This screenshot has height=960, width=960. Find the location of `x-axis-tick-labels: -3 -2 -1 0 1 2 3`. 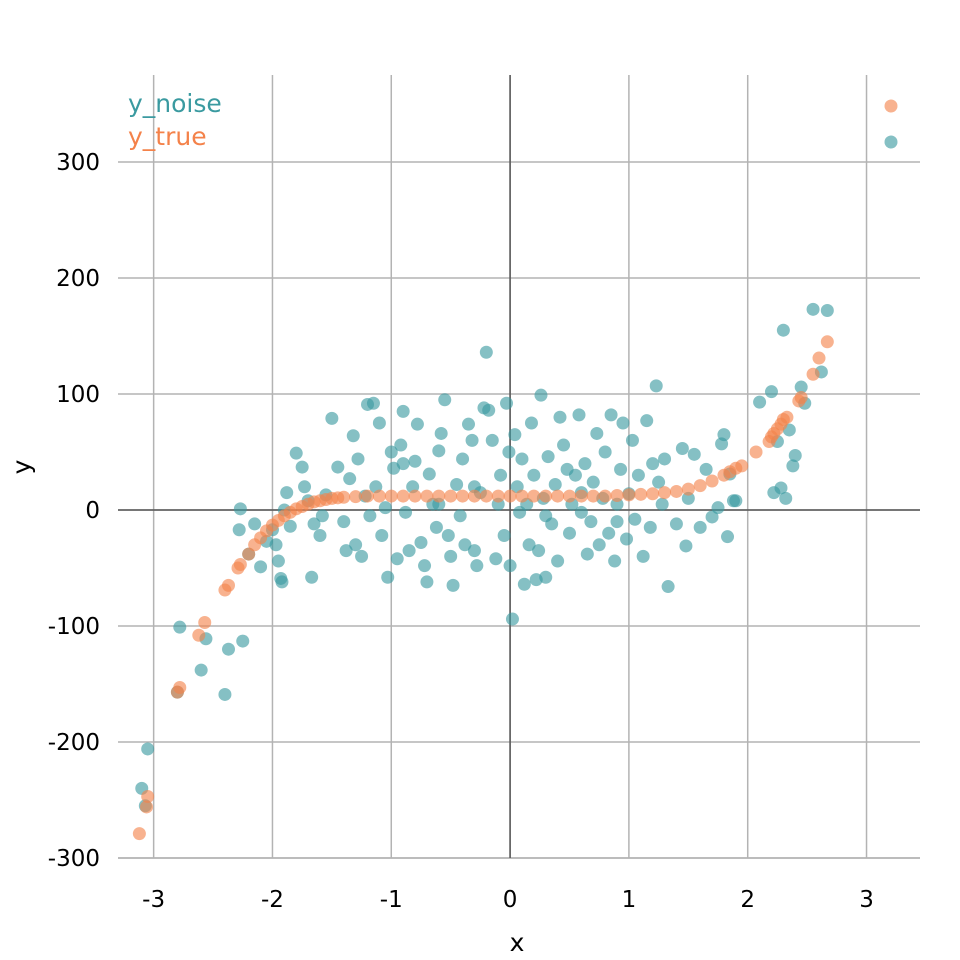

x-axis-tick-labels: -3 -2 -1 0 1 2 3 is located at coordinates (508, 900).